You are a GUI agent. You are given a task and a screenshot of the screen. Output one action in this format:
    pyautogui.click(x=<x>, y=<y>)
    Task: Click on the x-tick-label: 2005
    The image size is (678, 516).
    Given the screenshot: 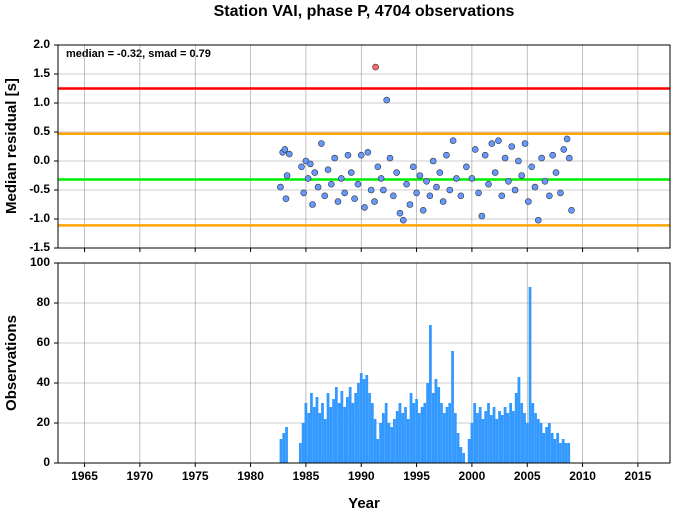 What is the action you would take?
    pyautogui.click(x=527, y=476)
    